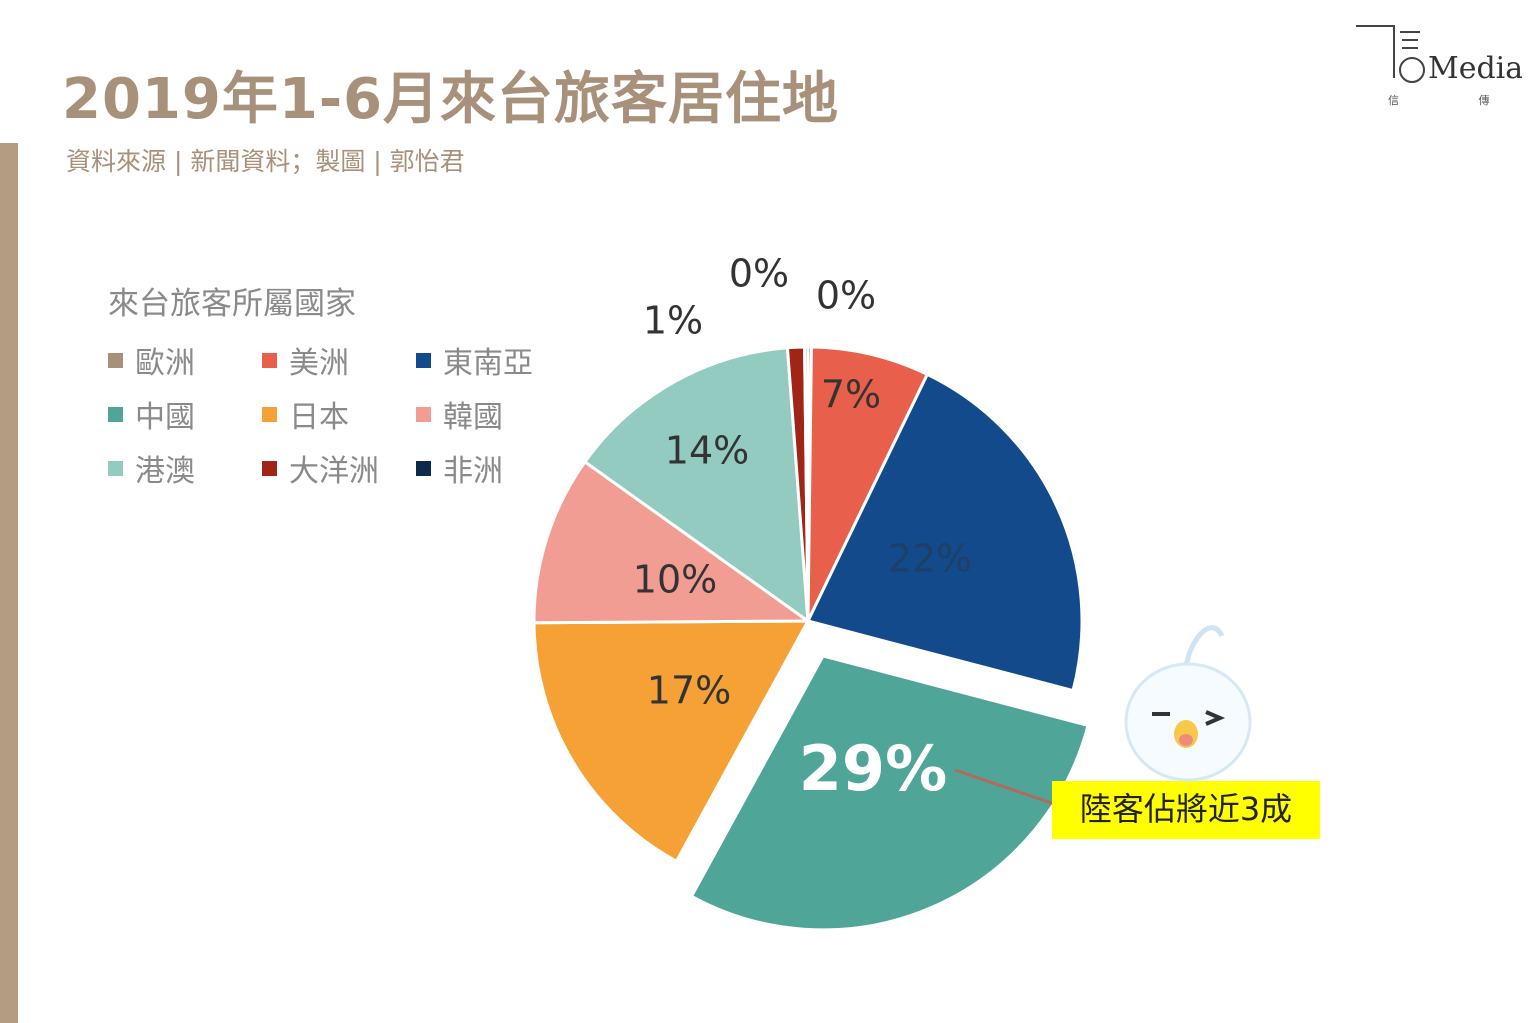 The width and height of the screenshot is (1536, 1023). I want to click on legend-grid: 歐洲 美洲 東南亞中國 日本 韓國港澳 大洋洲 非洲, so click(339, 416).